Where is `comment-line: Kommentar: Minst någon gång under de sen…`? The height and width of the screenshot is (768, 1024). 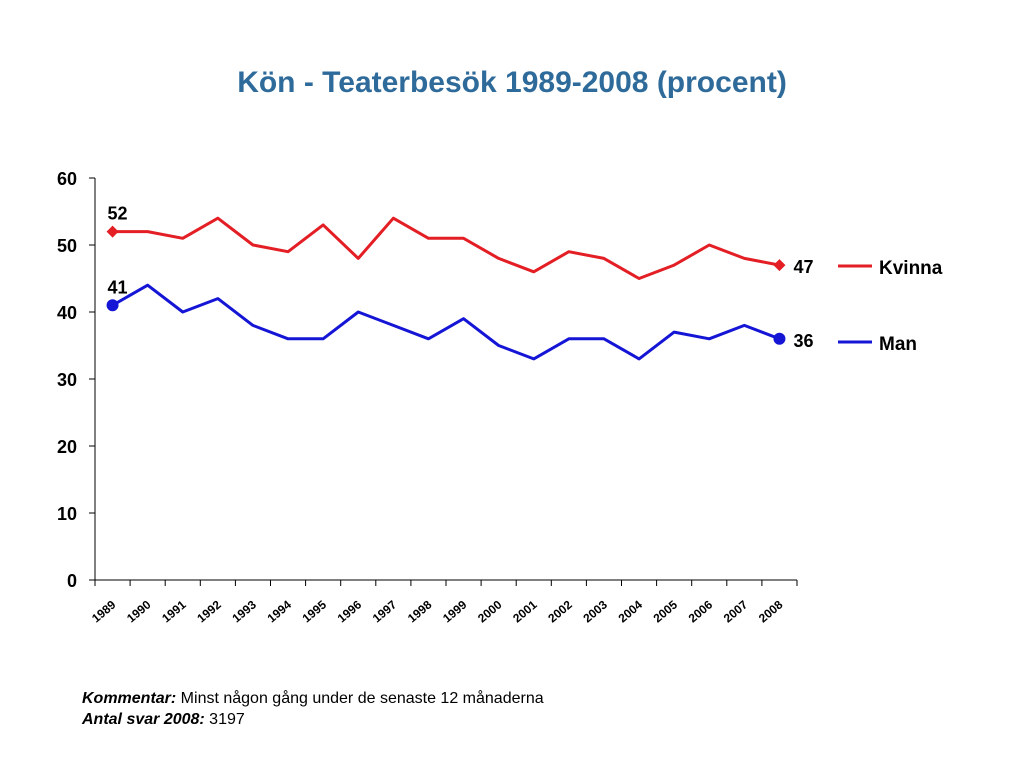
comment-line: Kommentar: Minst någon gång under de sen… is located at coordinates (313, 698).